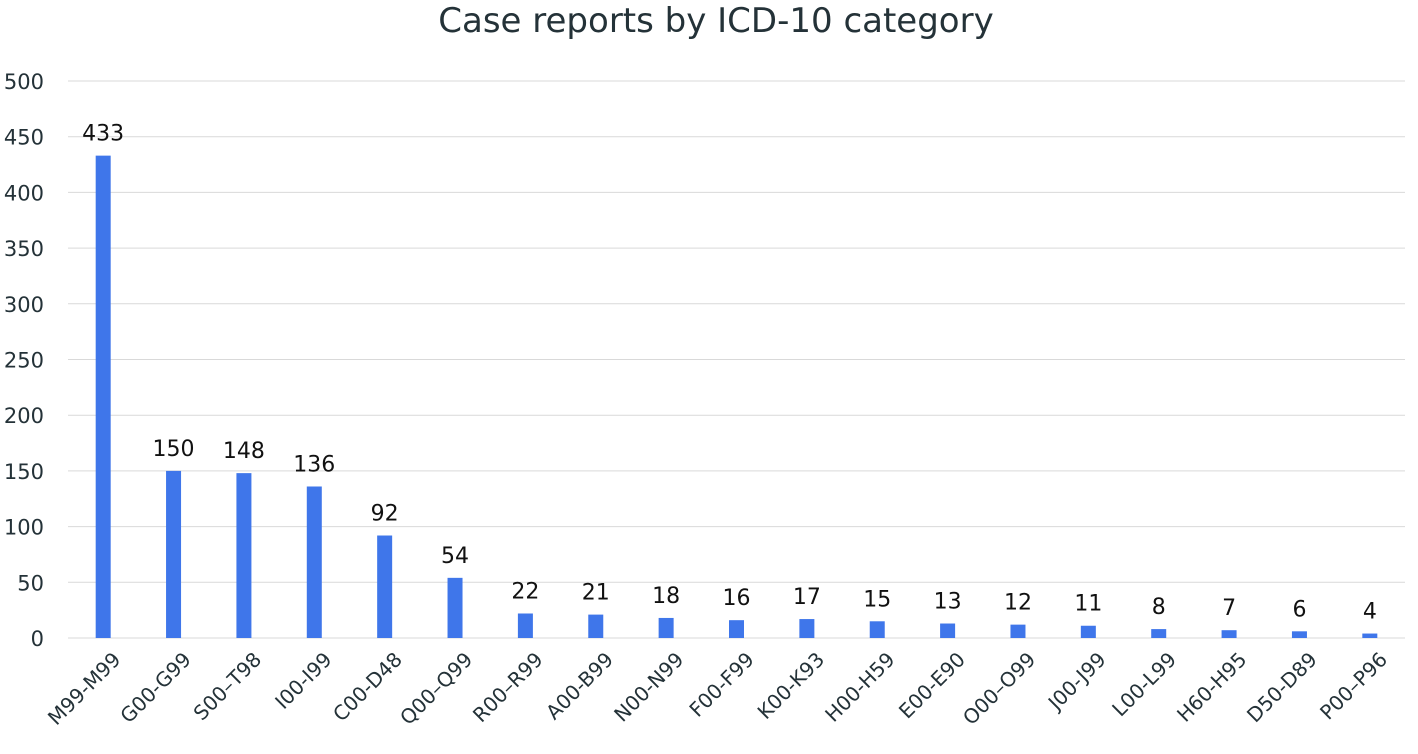 This screenshot has height=754, width=1418. What do you see at coordinates (367, 686) in the screenshot?
I see `x-tick-label: C00-D48` at bounding box center [367, 686].